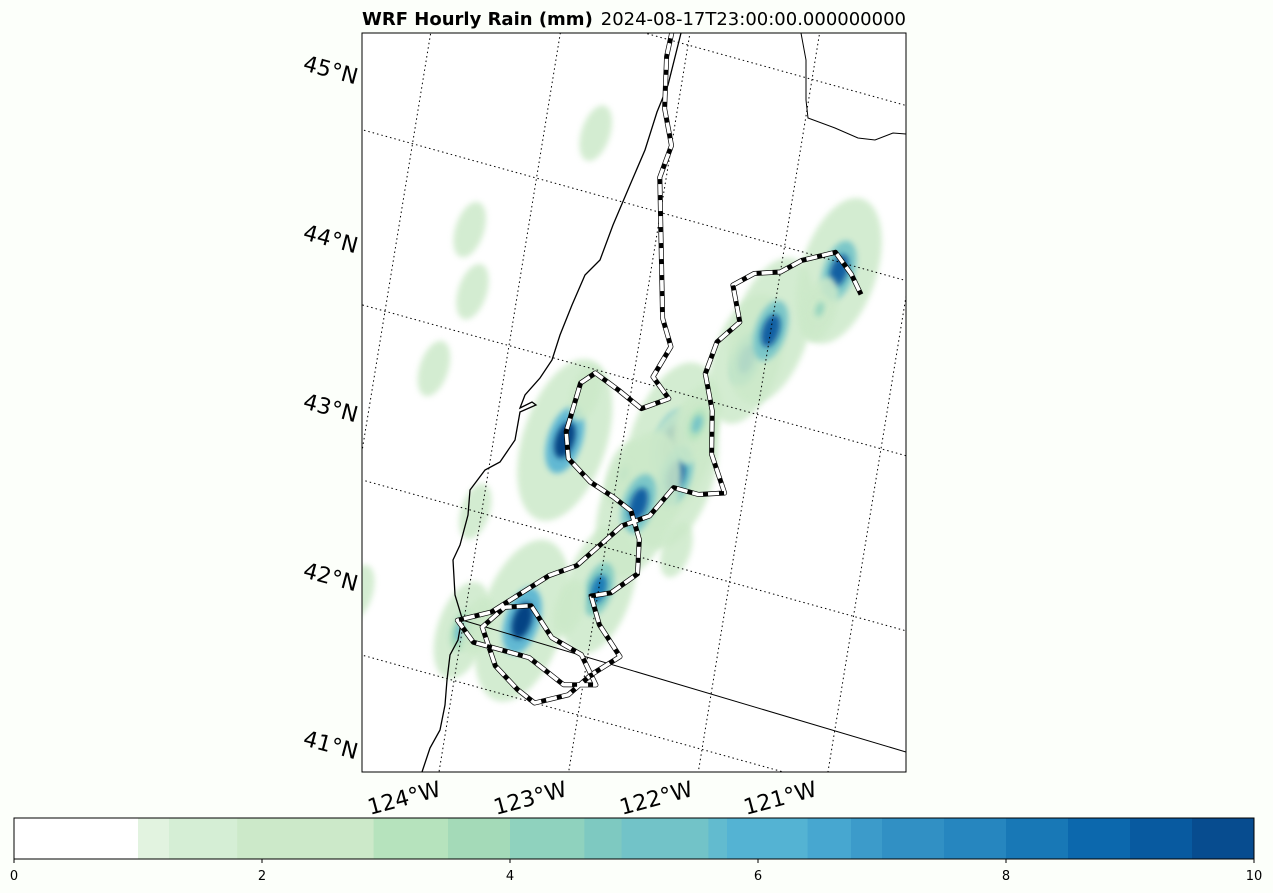  What do you see at coordinates (853, 87) in the screenshot?
I see `state-border-or-wa` at bounding box center [853, 87].